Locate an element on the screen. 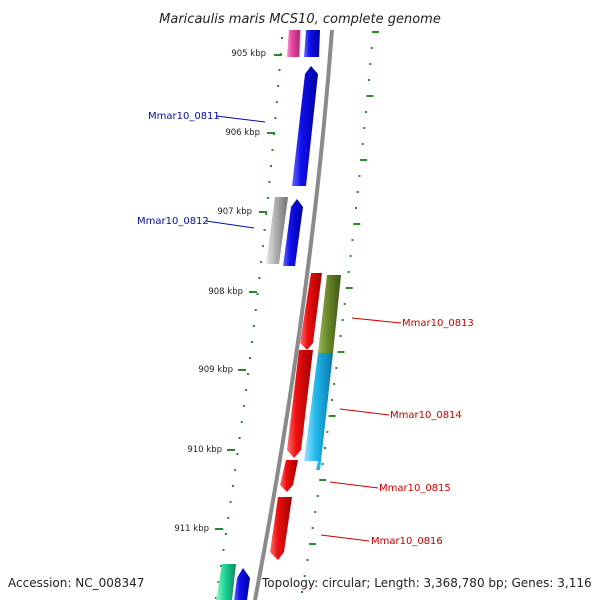  kbp-label: 908 kbp is located at coordinates (225, 292).